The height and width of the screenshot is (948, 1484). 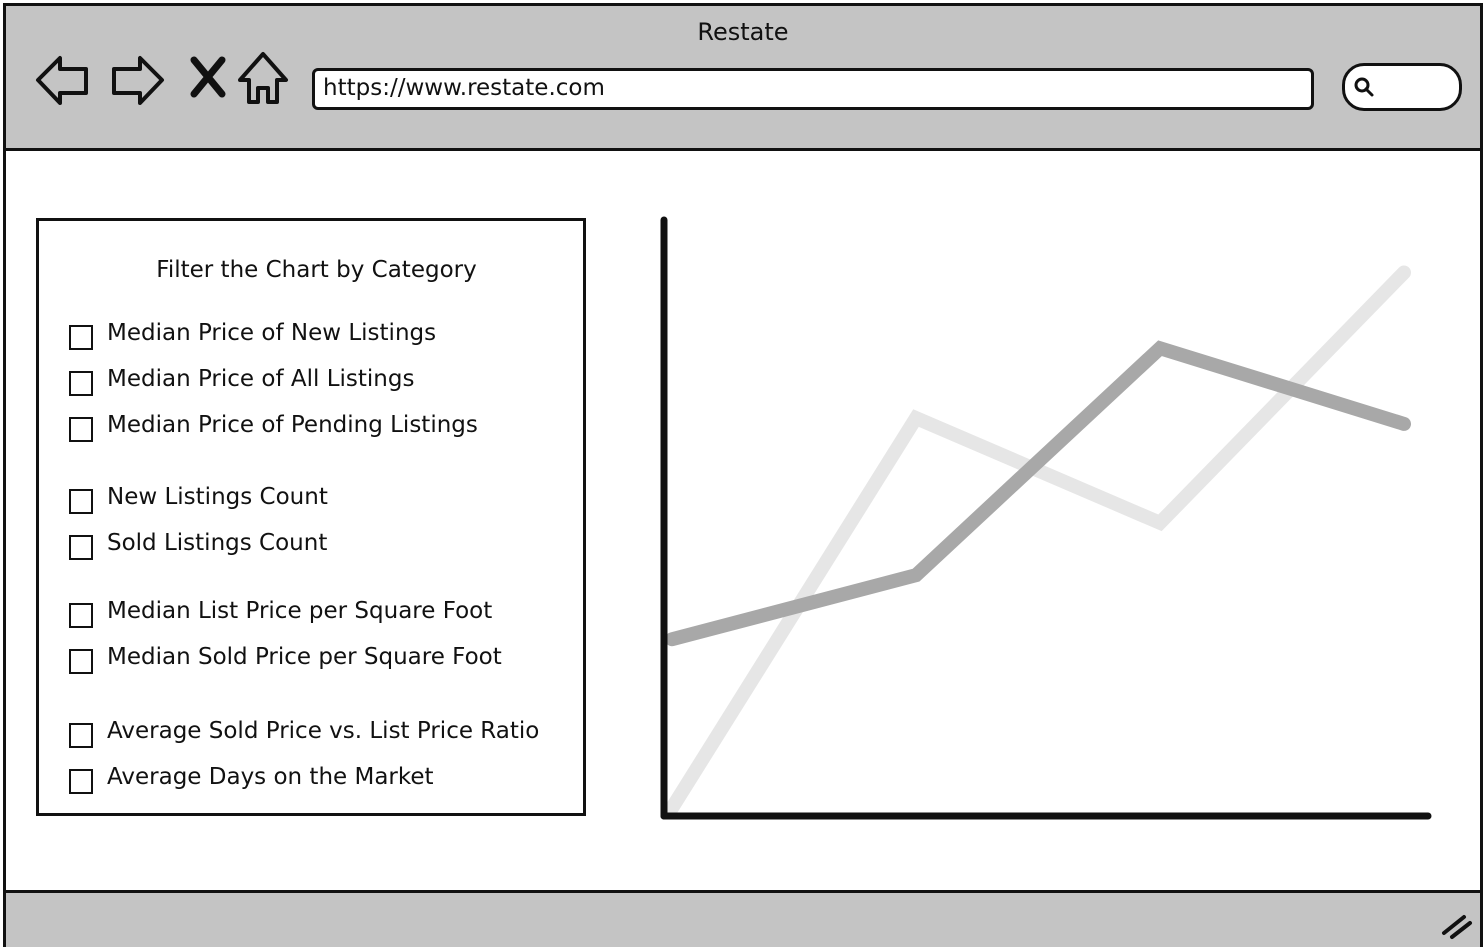 I want to click on filter-option-label: New Listings Count, so click(x=217, y=497).